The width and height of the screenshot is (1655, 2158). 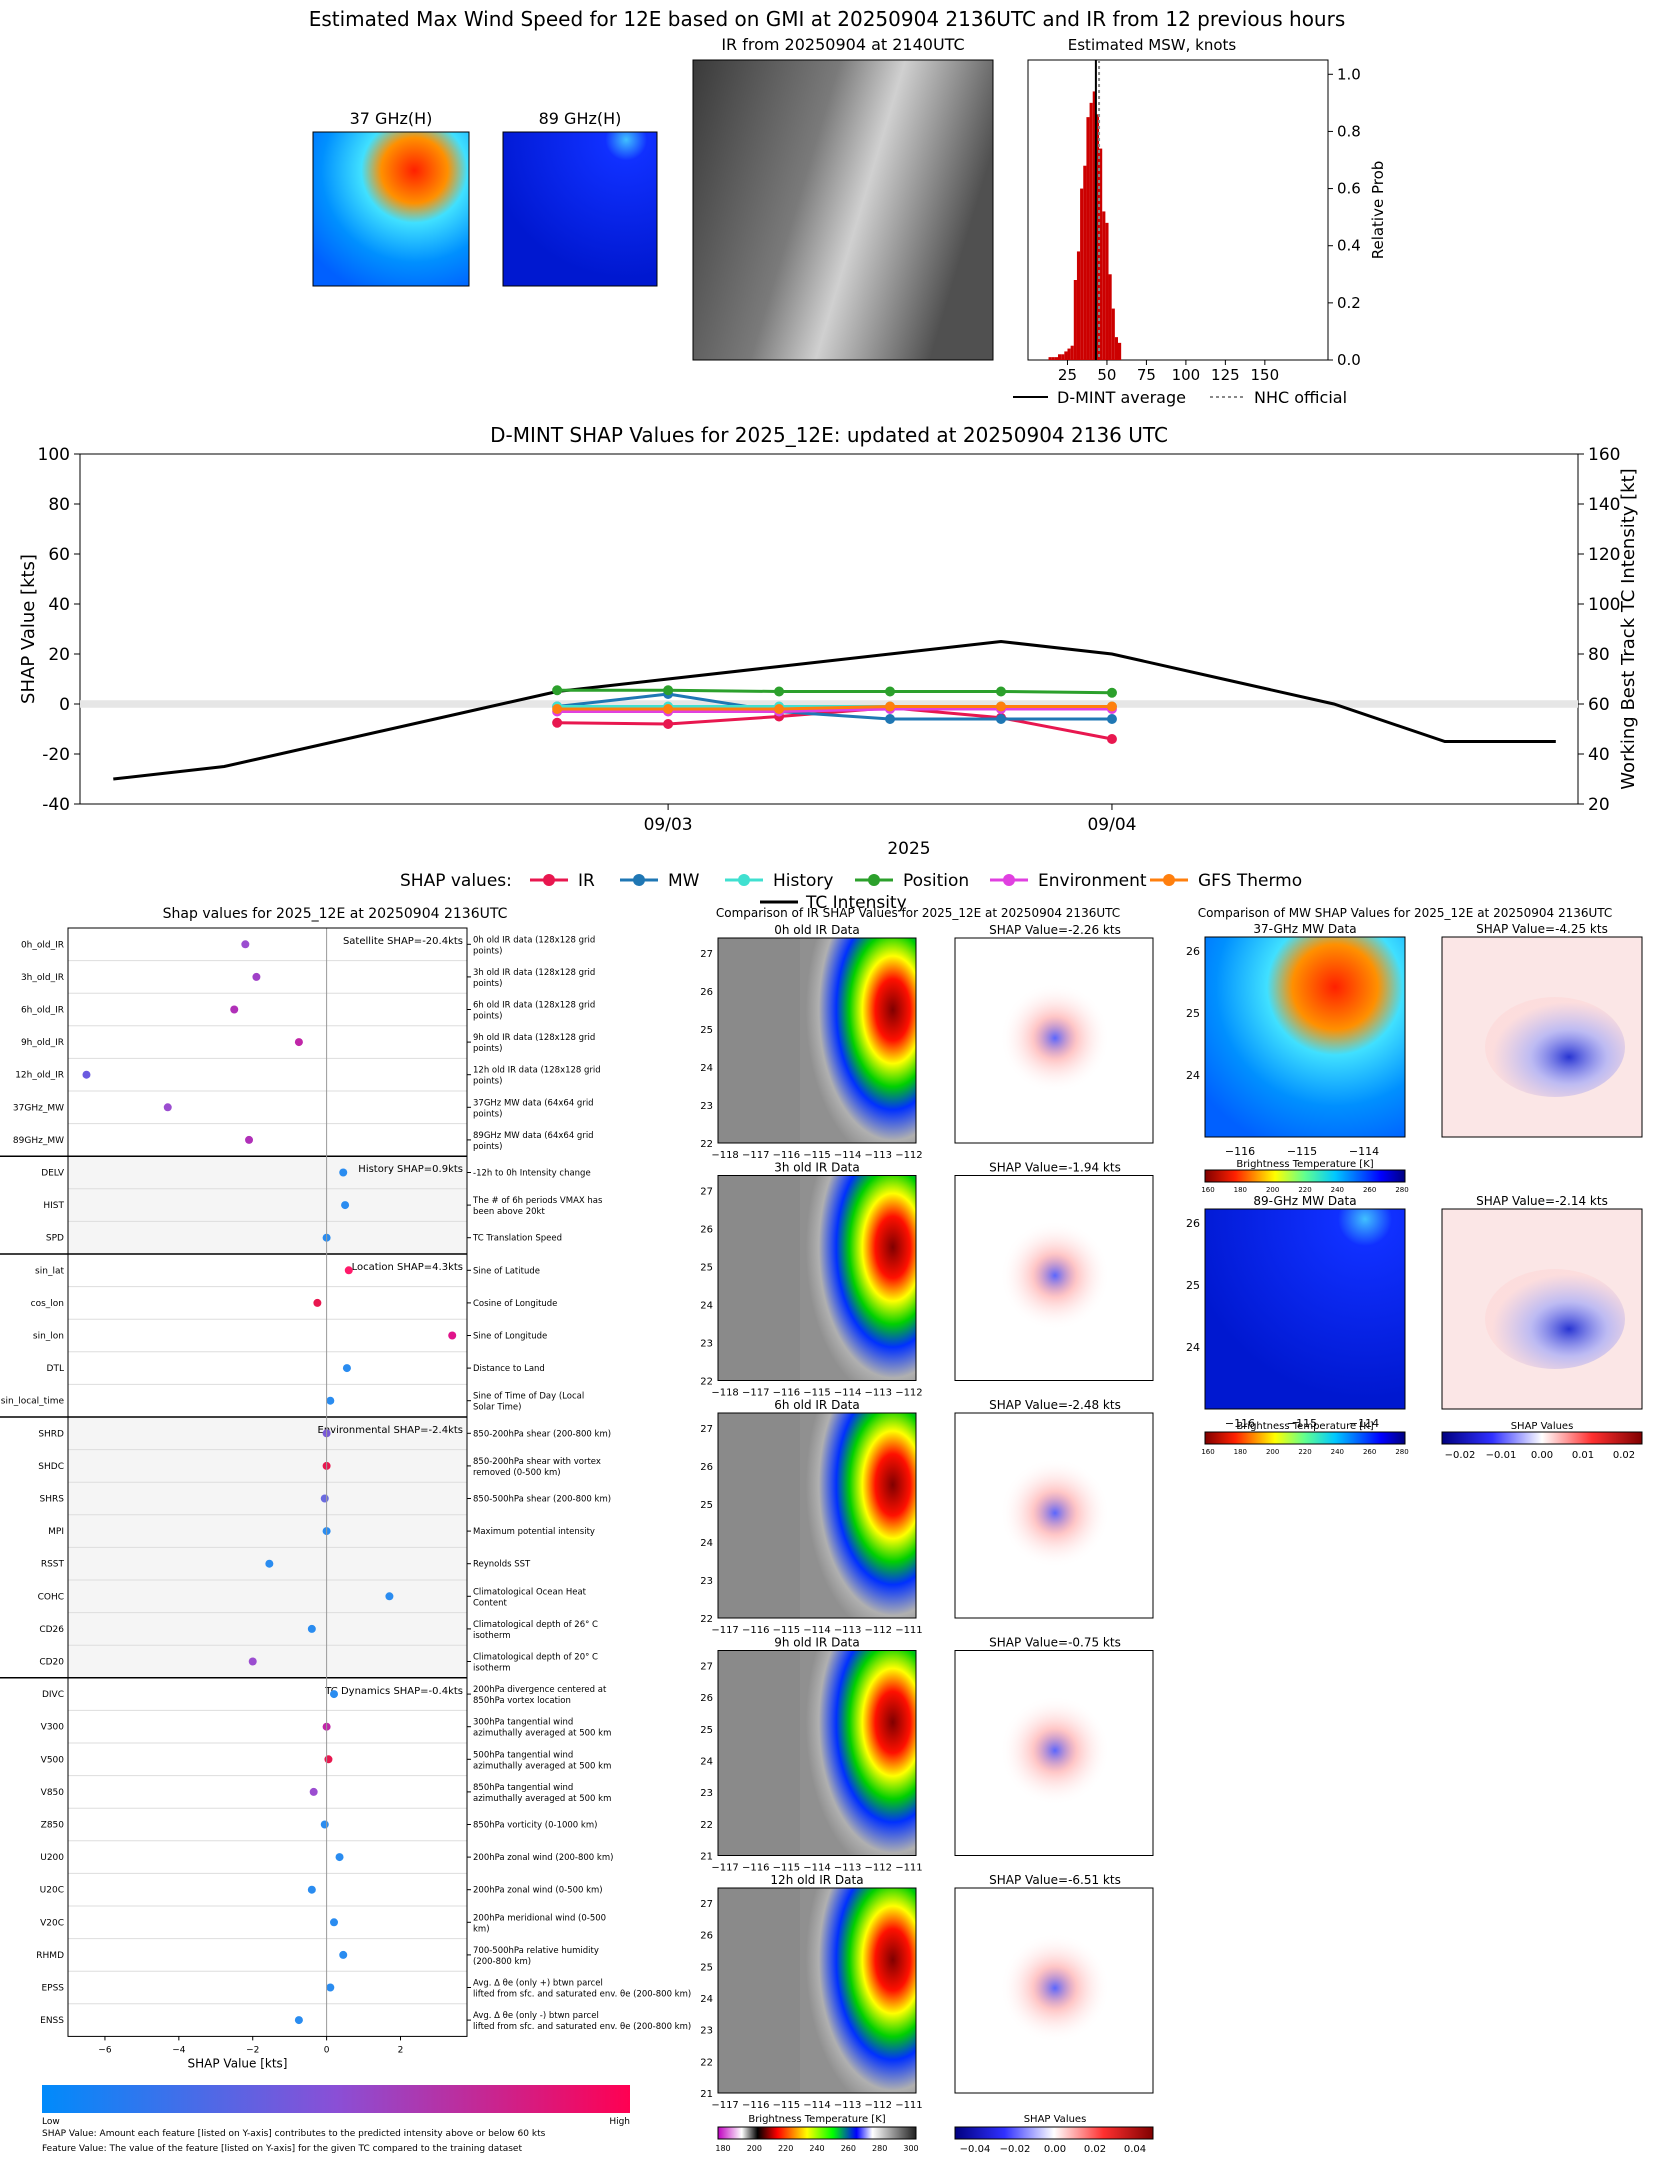 What do you see at coordinates (1349, 246) in the screenshot?
I see `msw-ytick-label: 0.4` at bounding box center [1349, 246].